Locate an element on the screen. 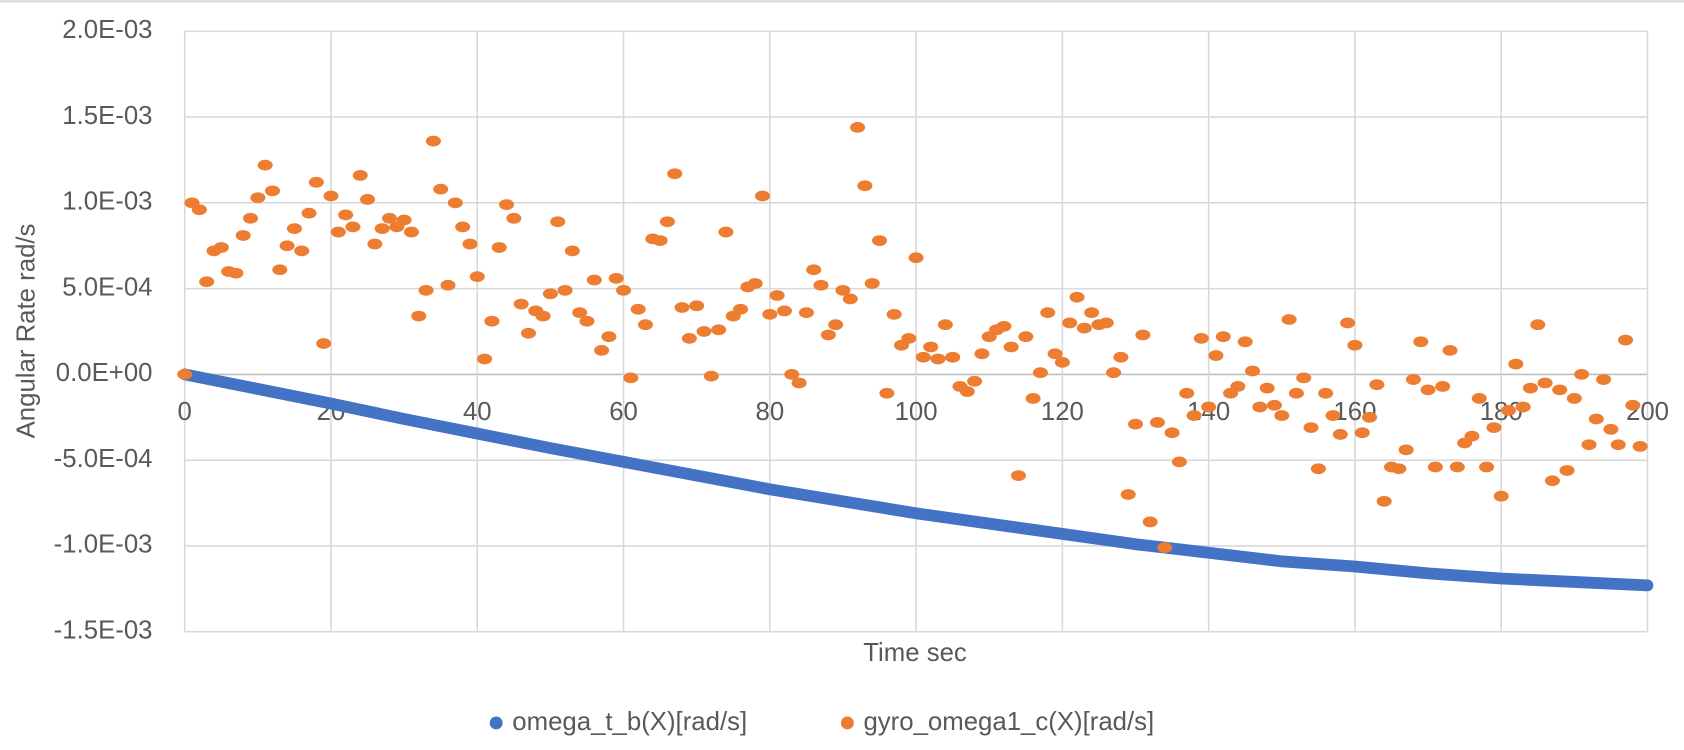 This screenshot has height=750, width=1684. legend-marker is located at coordinates (496, 723).